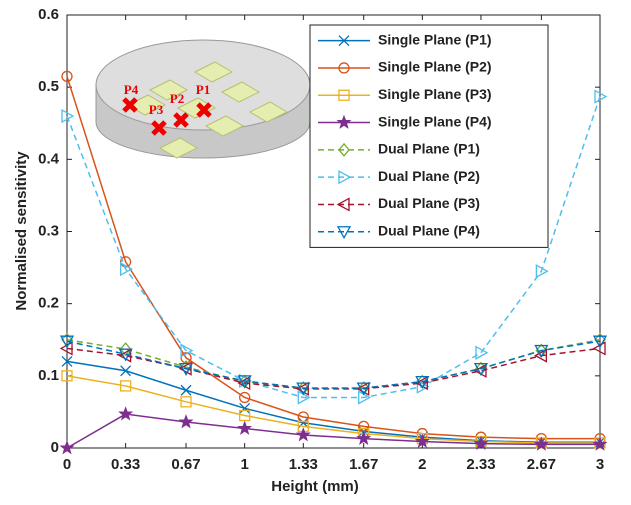  Describe the element at coordinates (131, 89) in the screenshot. I see `inset-label: P4` at that location.